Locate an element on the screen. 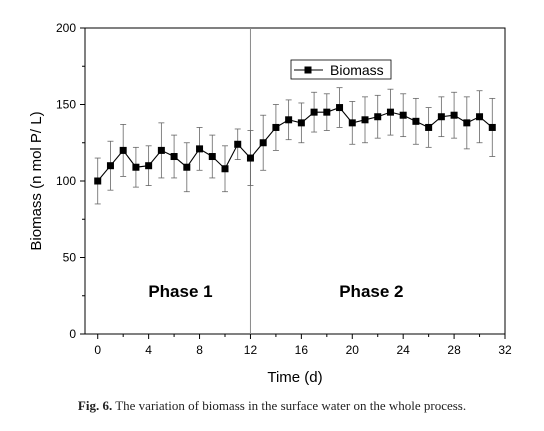 This screenshot has width=544, height=431. legend-box is located at coordinates (341, 69).